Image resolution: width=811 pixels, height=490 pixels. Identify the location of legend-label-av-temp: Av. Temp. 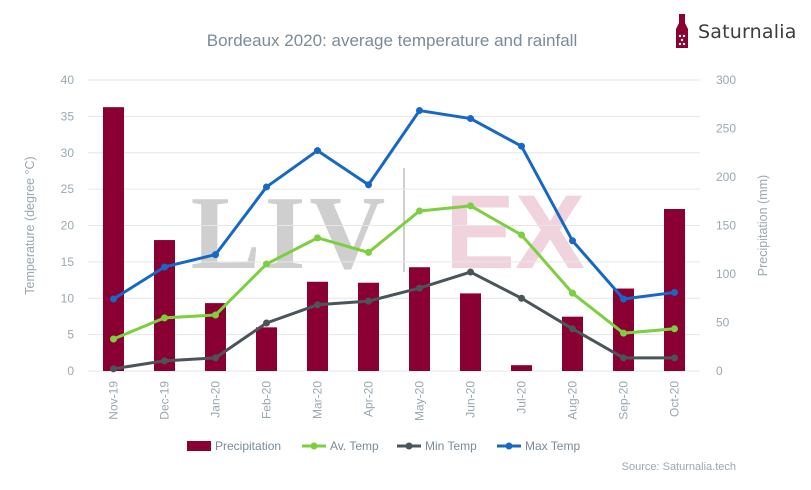
(354, 446).